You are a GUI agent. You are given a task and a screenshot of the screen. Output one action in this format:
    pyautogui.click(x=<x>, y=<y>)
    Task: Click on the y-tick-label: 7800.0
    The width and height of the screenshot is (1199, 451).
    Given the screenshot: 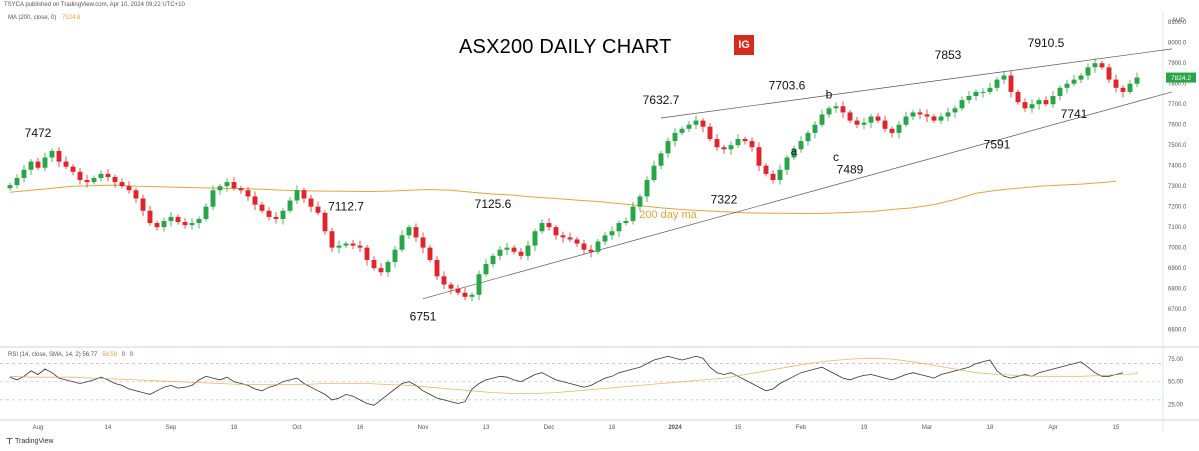 What is the action you would take?
    pyautogui.click(x=1177, y=85)
    